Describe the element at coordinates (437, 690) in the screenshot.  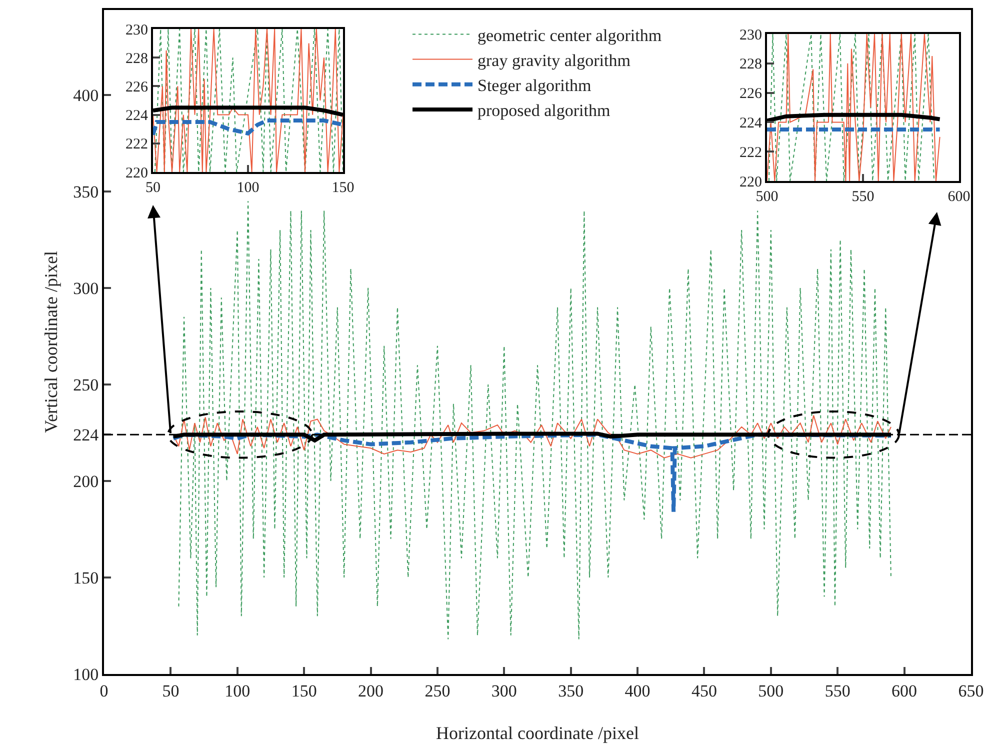
I see `x-tick-label: 250` at that location.